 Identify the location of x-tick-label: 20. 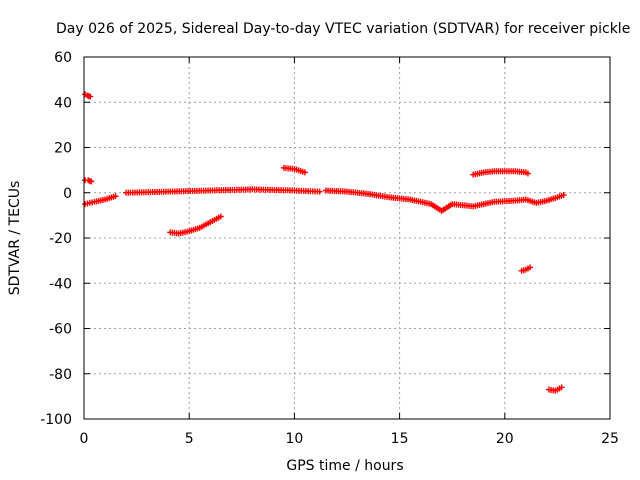
(505, 439).